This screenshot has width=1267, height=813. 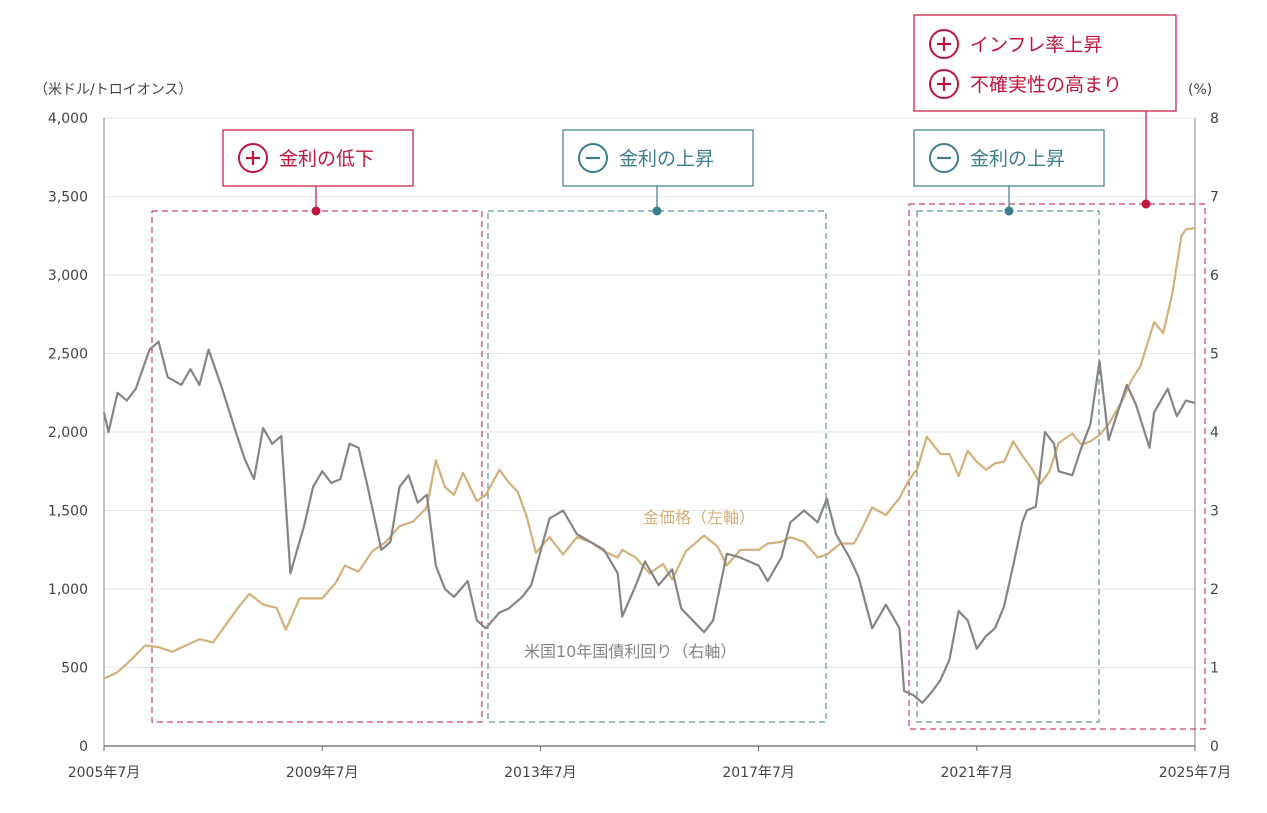 What do you see at coordinates (68, 276) in the screenshot?
I see `left-tick-label: 3,000` at bounding box center [68, 276].